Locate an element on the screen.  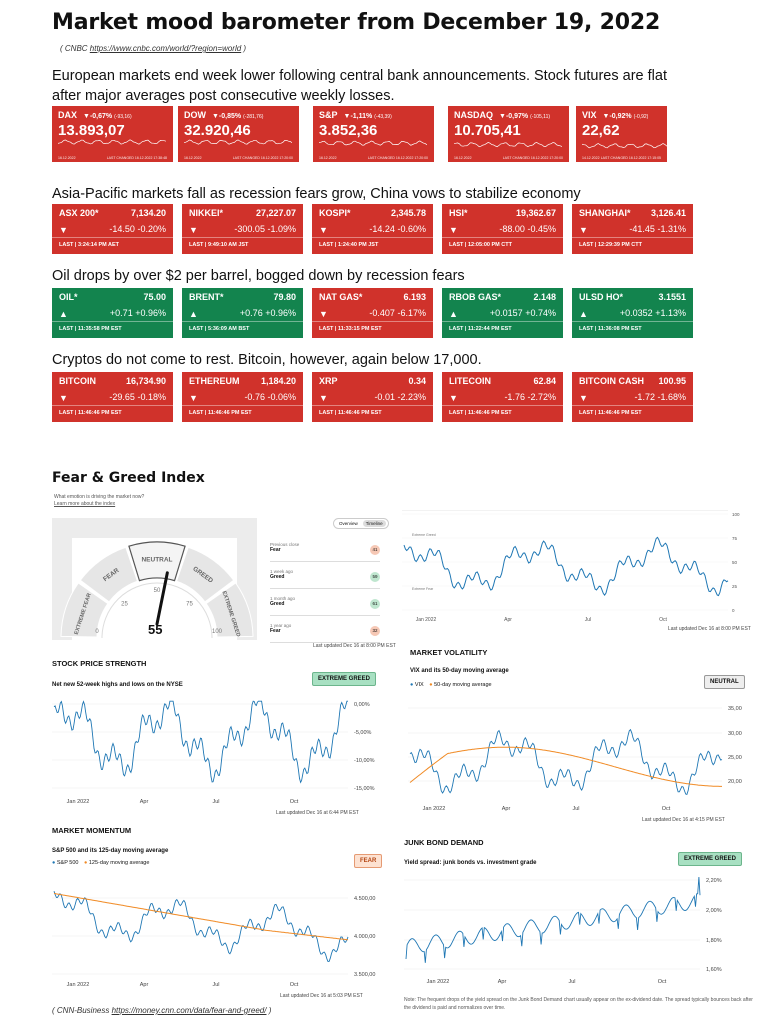
fear-greed-question: What emotion is driving the market now? is located at coordinates (99, 497).